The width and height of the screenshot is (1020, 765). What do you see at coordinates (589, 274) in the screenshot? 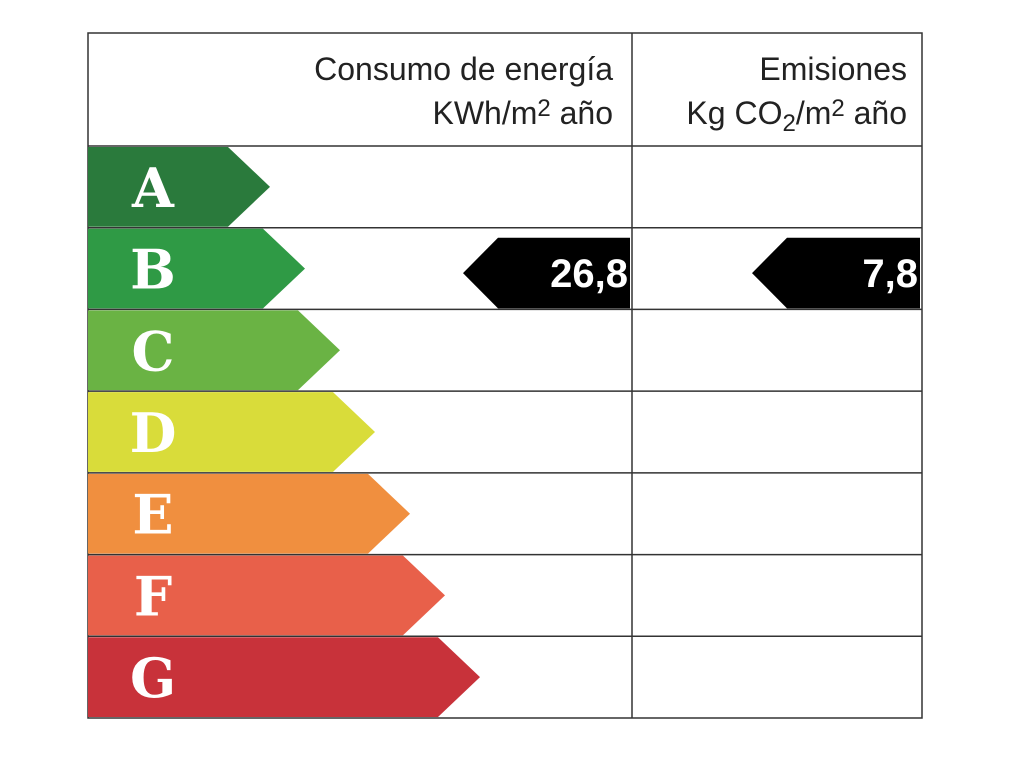
I see `energy-value: 26,8` at bounding box center [589, 274].